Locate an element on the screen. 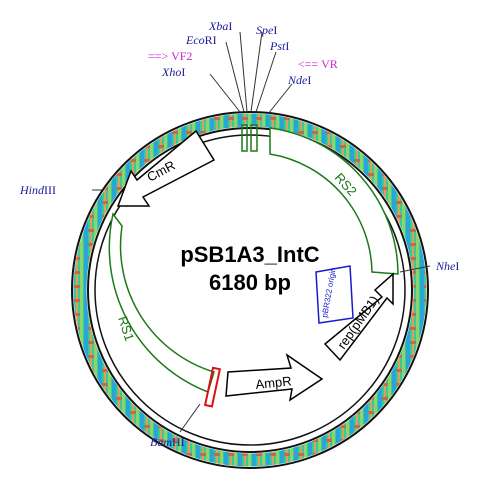  site-xbai: XbaI is located at coordinates (220, 26).